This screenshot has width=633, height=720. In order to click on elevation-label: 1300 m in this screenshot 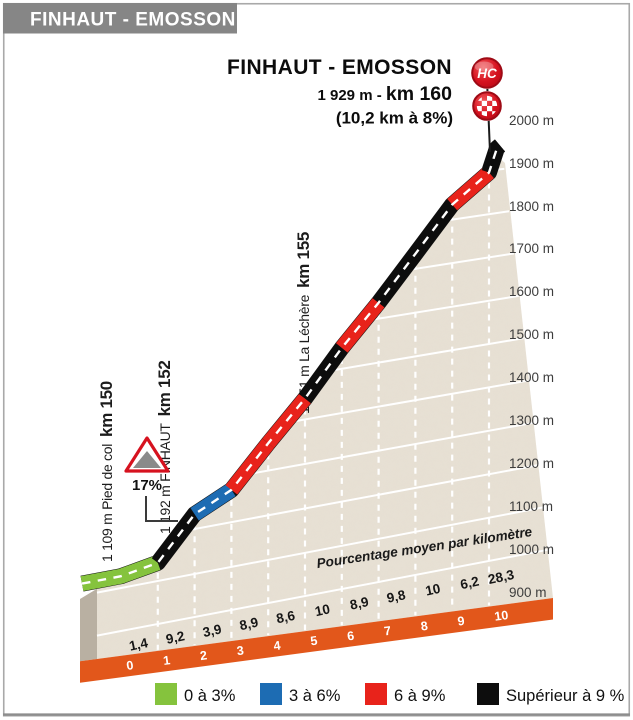, I will do `click(531, 420)`.